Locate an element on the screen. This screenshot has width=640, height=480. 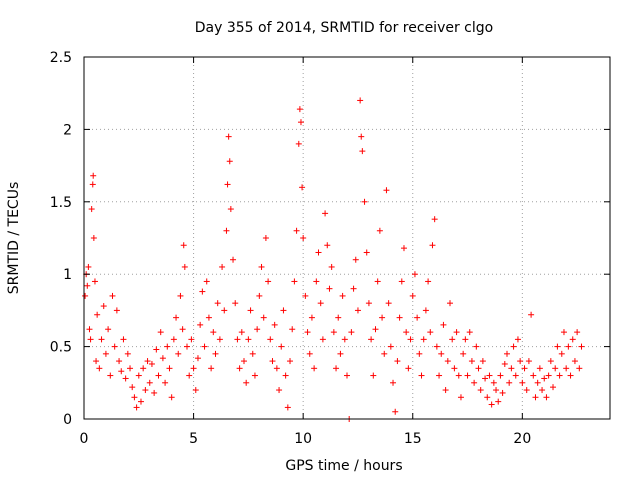
y-tick-label: 2.5 is located at coordinates (61, 58).